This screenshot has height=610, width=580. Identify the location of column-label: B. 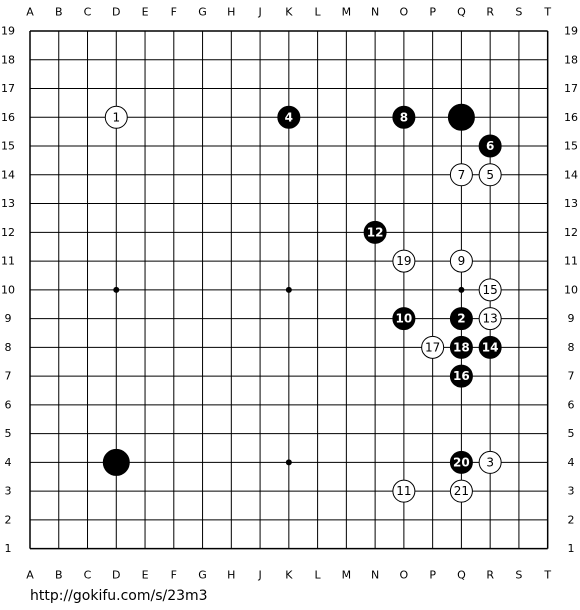
(59, 12).